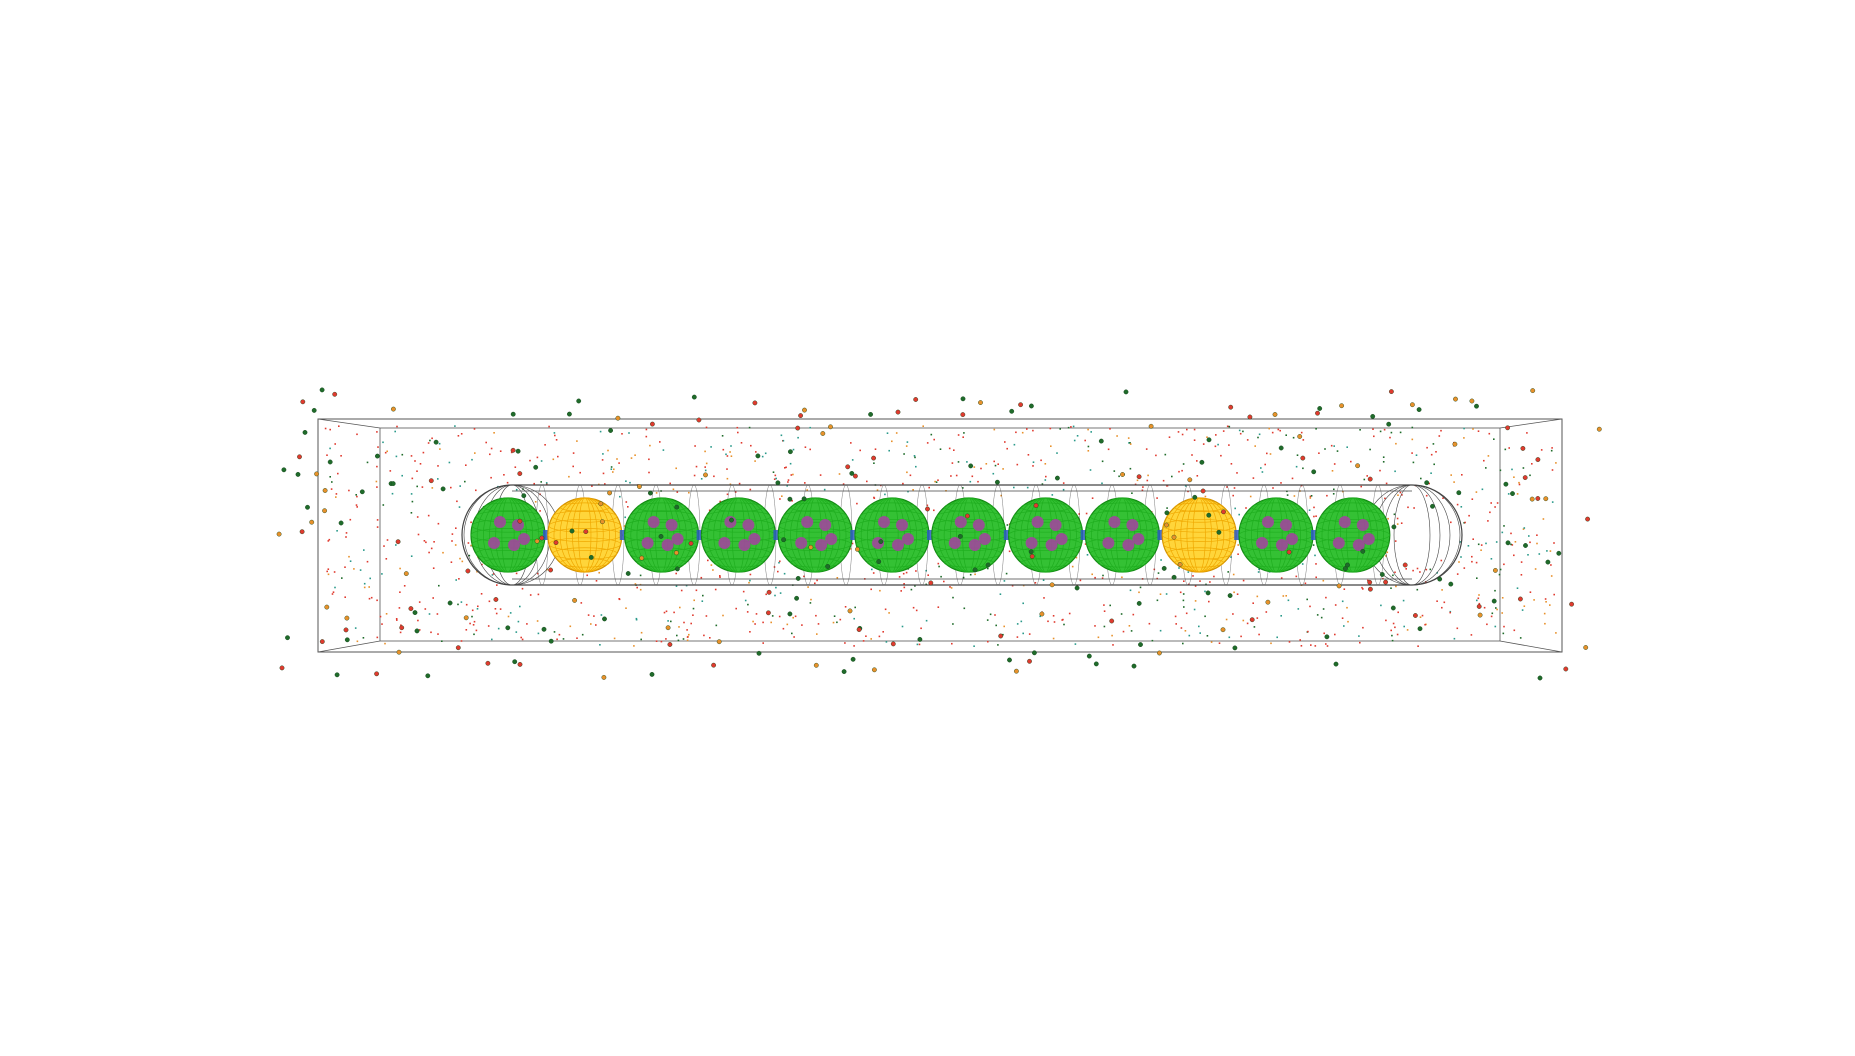 This screenshot has width=1855, height=1056. Describe the element at coordinates (1314, 535) in the screenshot. I see `sphere-connector` at that location.